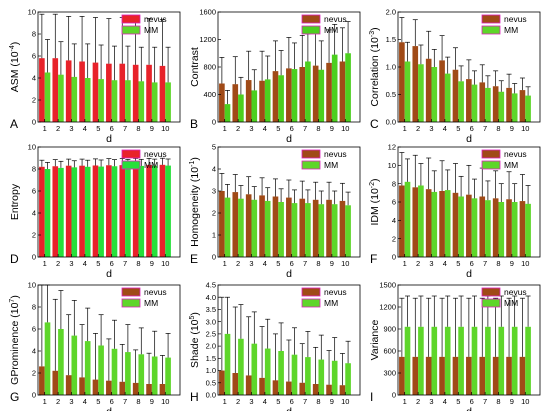 This screenshot has height=411, width=550. Describe the element at coordinates (209, 67) in the screenshot. I see `y-tick-label: 800` at that location.